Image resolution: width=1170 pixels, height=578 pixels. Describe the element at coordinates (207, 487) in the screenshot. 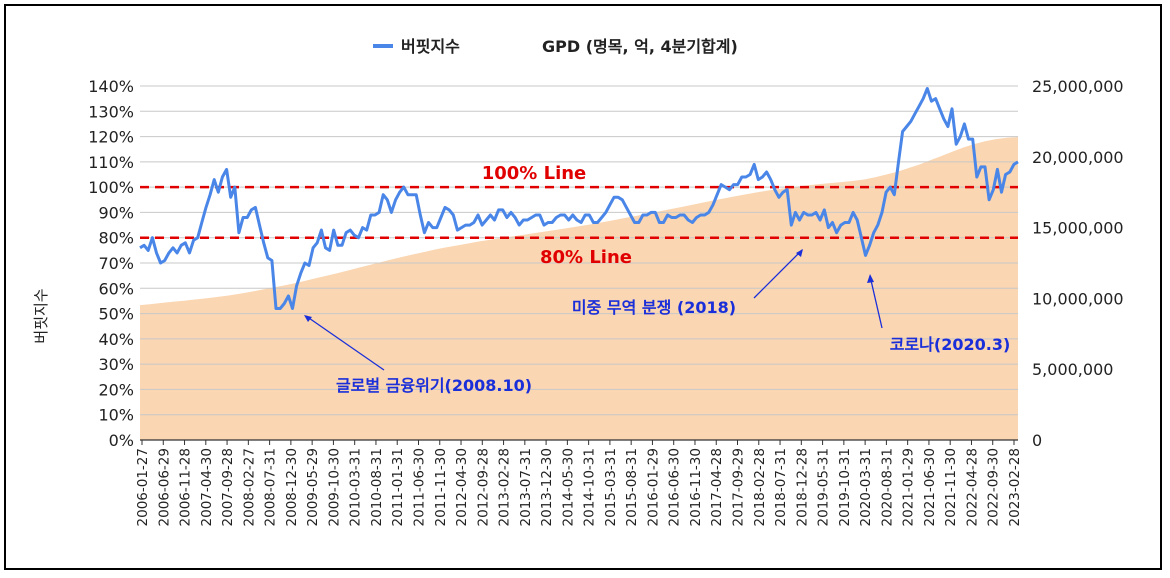

I see `x-tick-label: 2007-04-30` at that location.